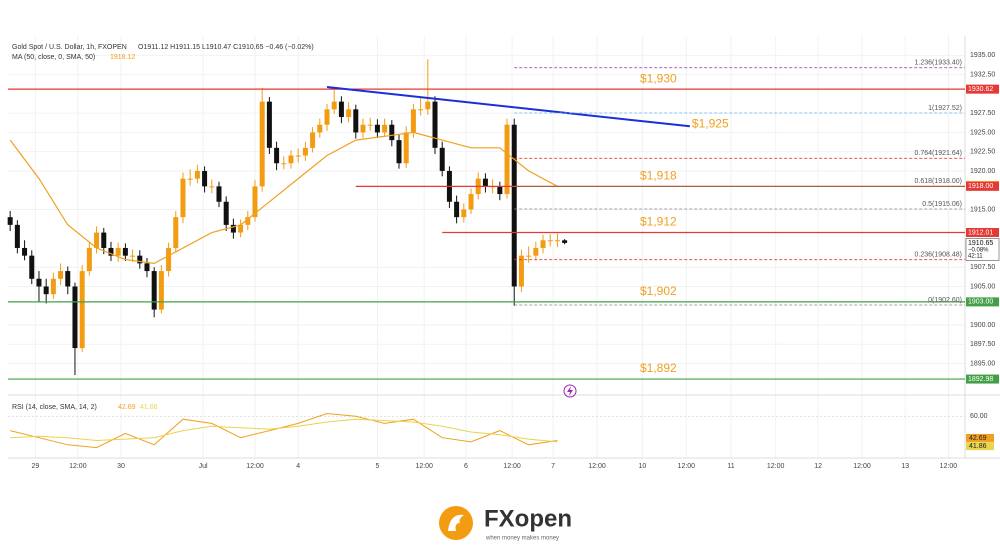 The height and width of the screenshot is (549, 1000). I want to click on rsi-tag-label: 41.86, so click(978, 446).